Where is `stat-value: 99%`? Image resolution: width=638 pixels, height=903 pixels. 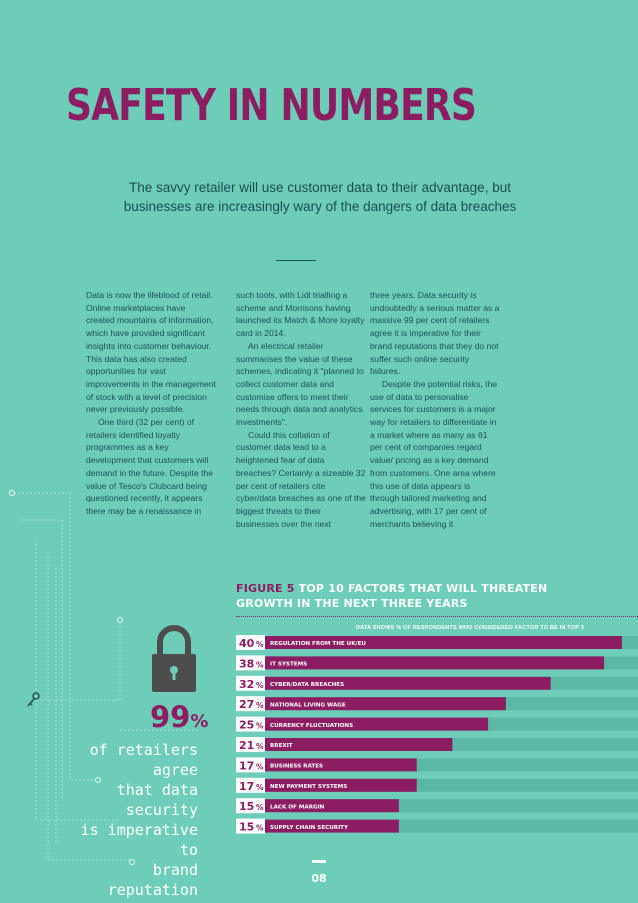
stat-value: 99% is located at coordinates (179, 717).